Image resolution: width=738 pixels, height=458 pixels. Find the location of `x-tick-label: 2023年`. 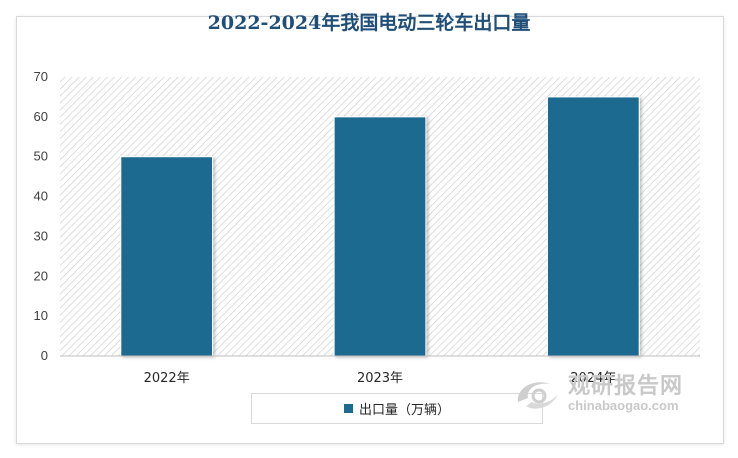

x-tick-label: 2023年 is located at coordinates (380, 378).